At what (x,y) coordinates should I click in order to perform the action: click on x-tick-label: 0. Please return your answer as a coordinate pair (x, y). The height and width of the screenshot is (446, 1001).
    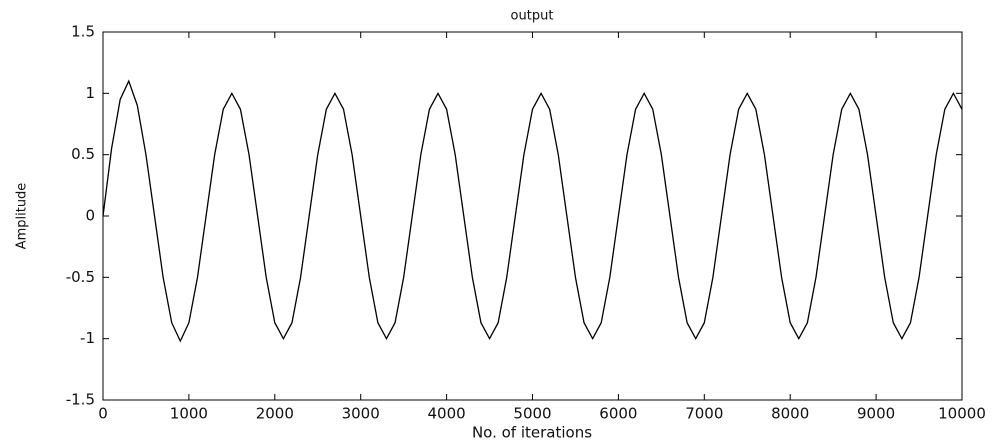
    Looking at the image, I should click on (103, 414).